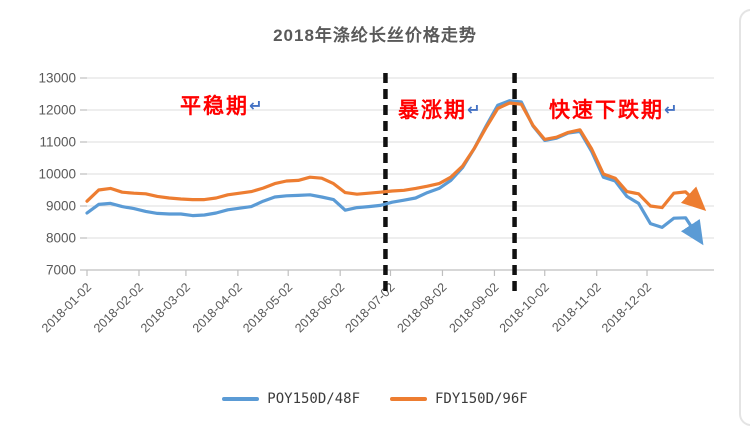 Image resolution: width=750 pixels, height=432 pixels. I want to click on x-tick-label: 2018-07-02, so click(369, 307).